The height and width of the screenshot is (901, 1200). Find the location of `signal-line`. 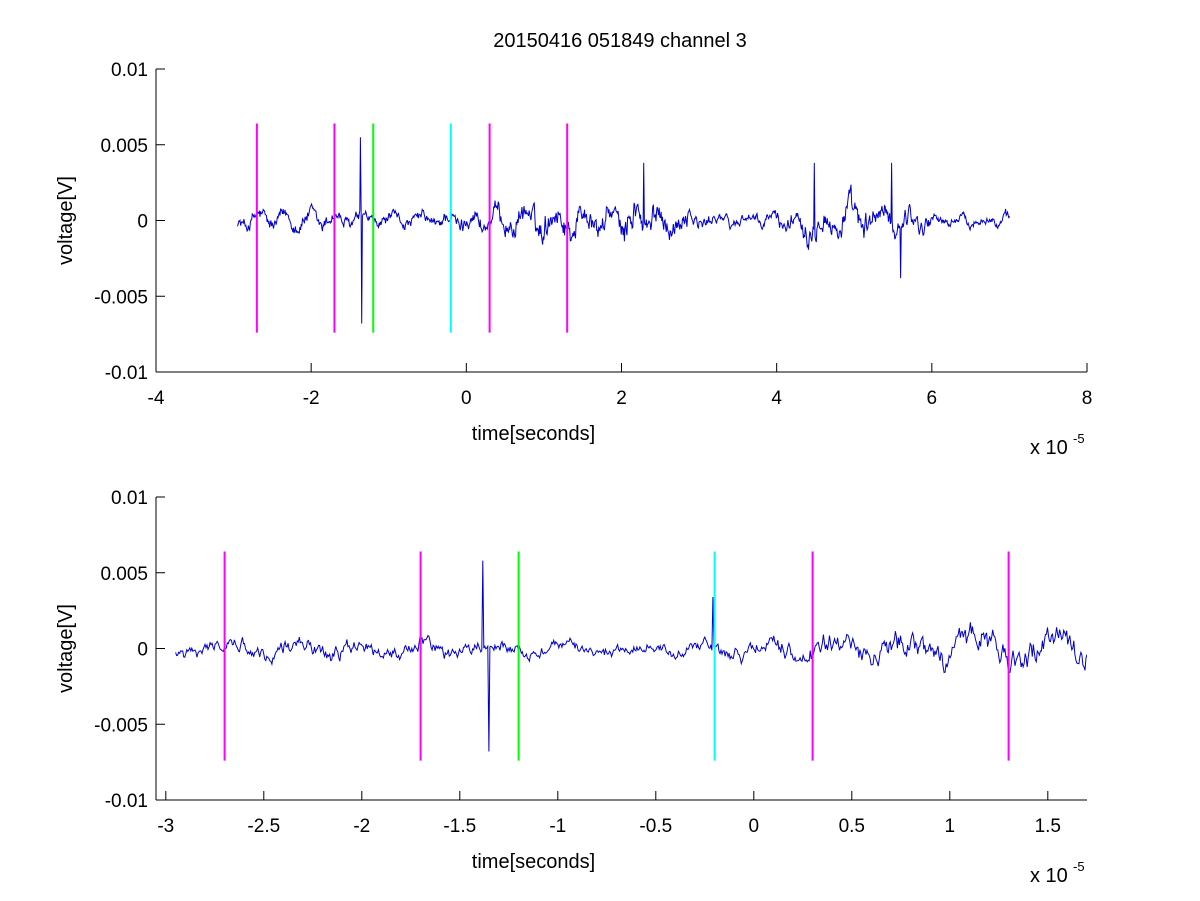

signal-line is located at coordinates (623, 230).